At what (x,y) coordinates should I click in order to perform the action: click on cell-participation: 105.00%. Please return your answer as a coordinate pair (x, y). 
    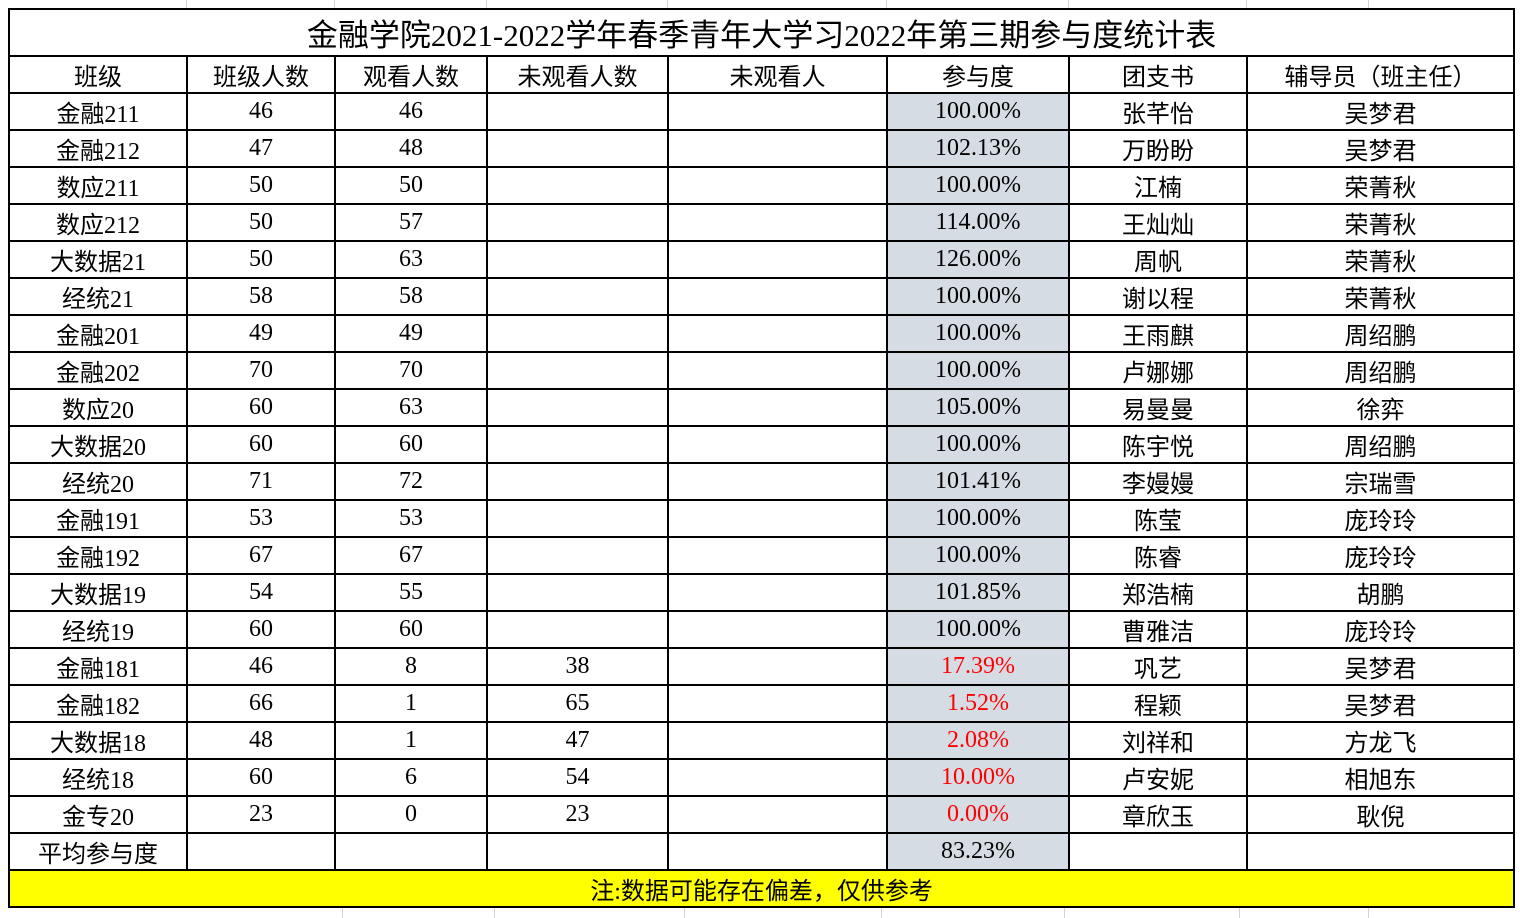
    Looking at the image, I should click on (978, 407).